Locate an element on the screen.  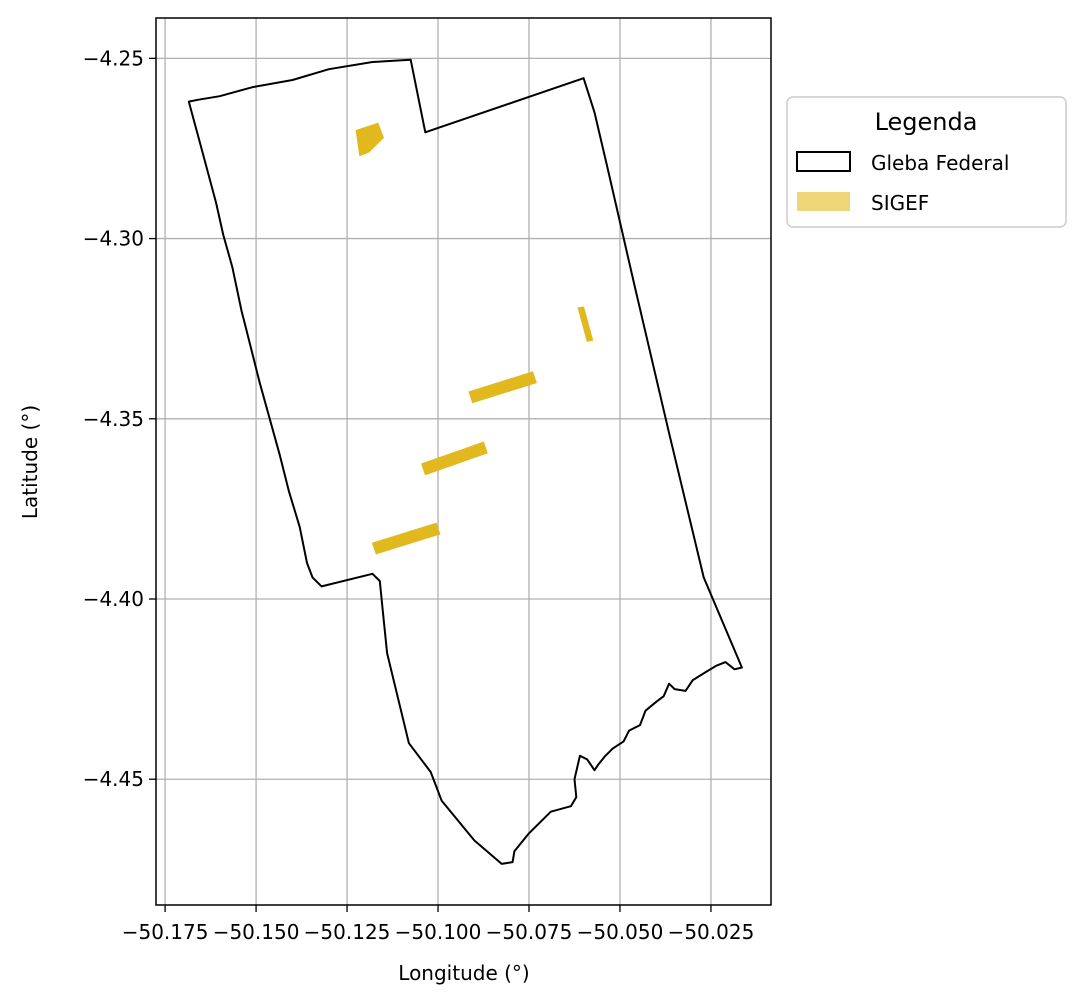
y-tick-label: −4.40 is located at coordinates (113, 599).